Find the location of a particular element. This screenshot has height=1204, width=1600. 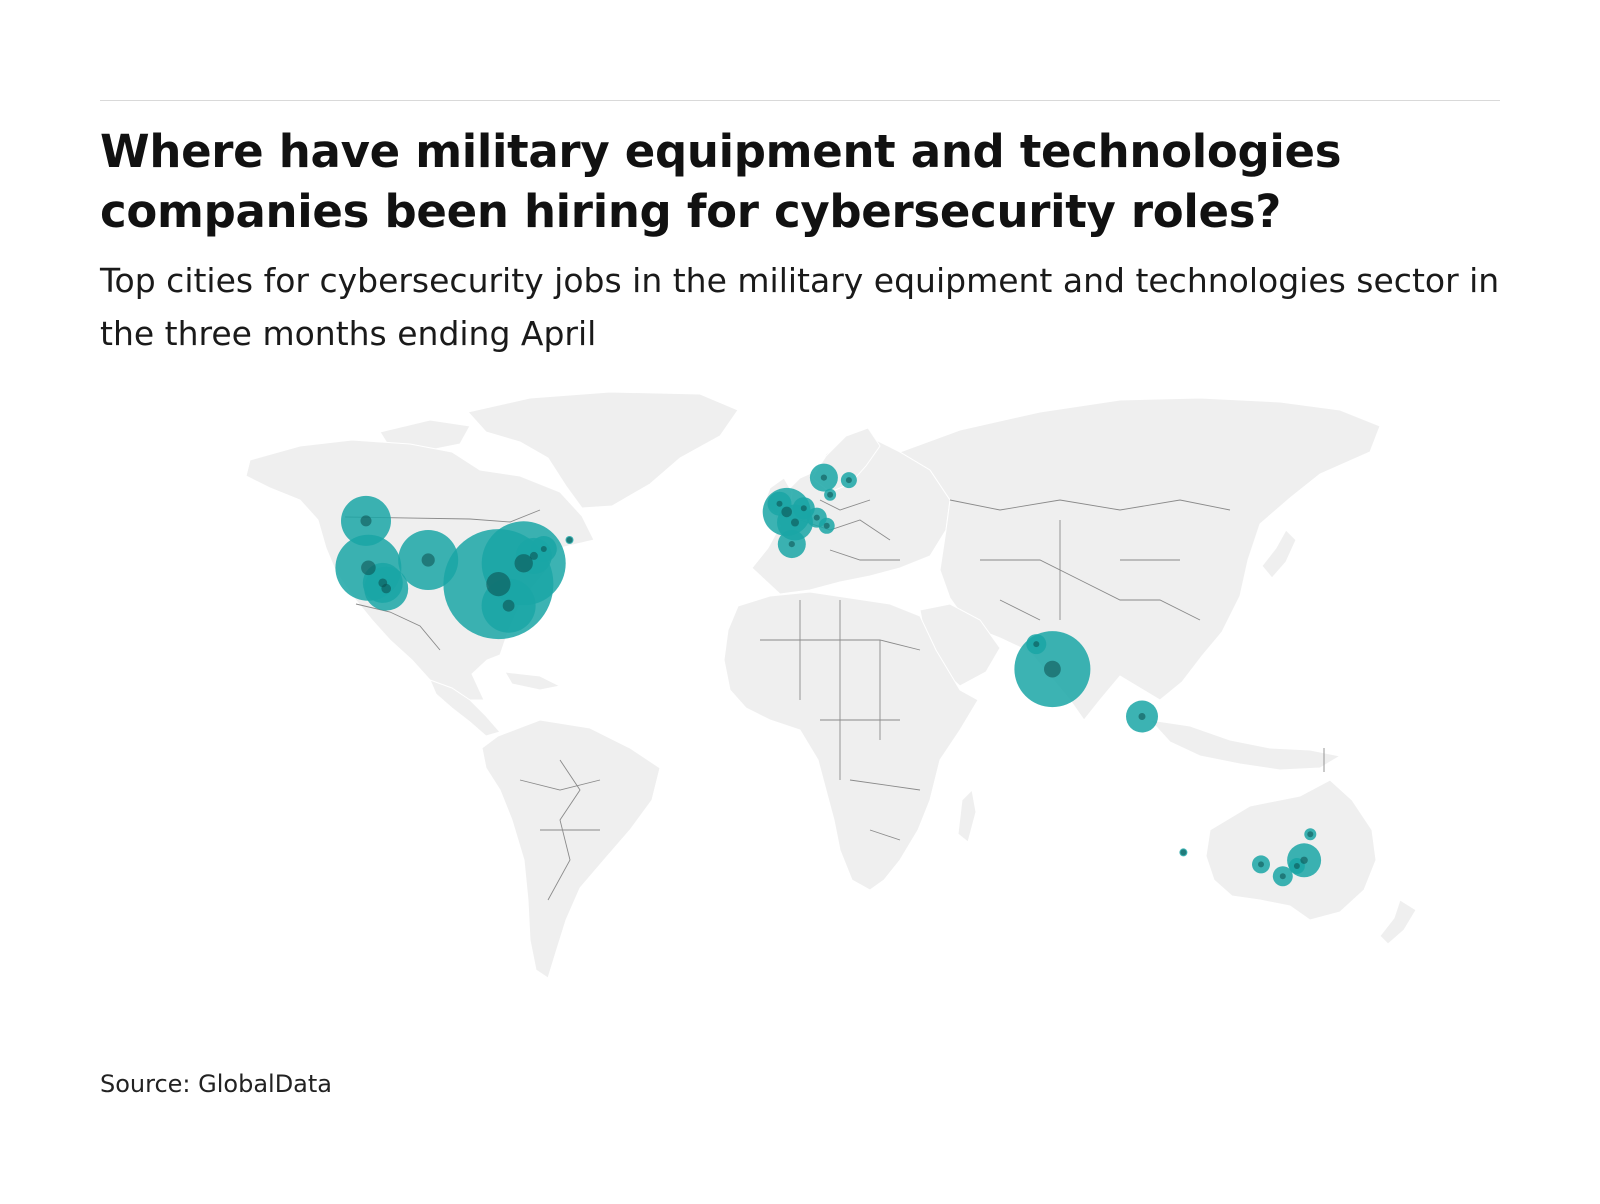

border-africa is located at coordinates (840, 720).